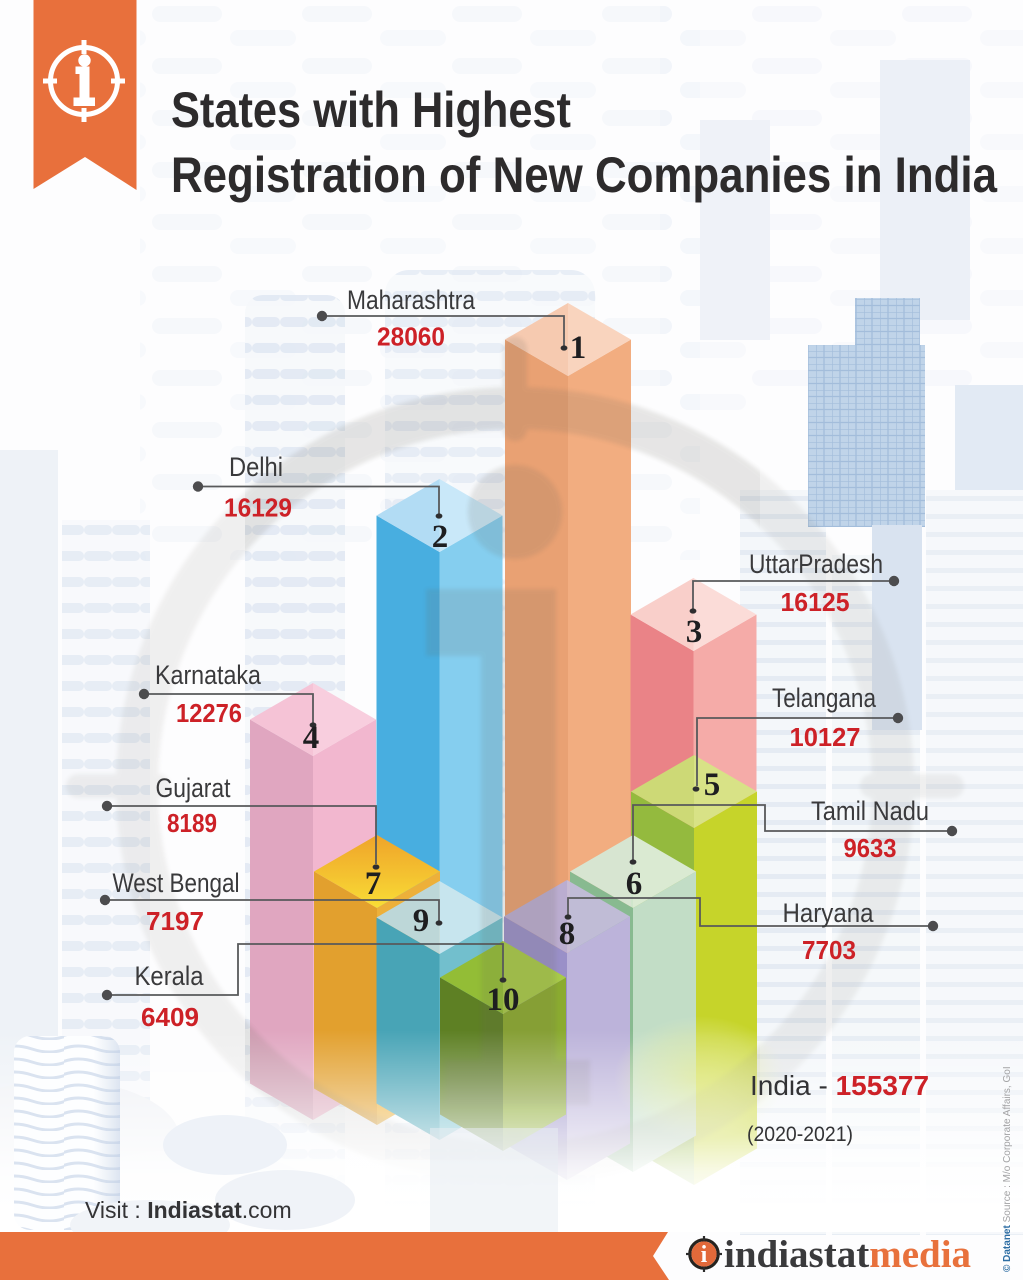  I want to click on svg-text: (2020-2021), so click(800, 1134).